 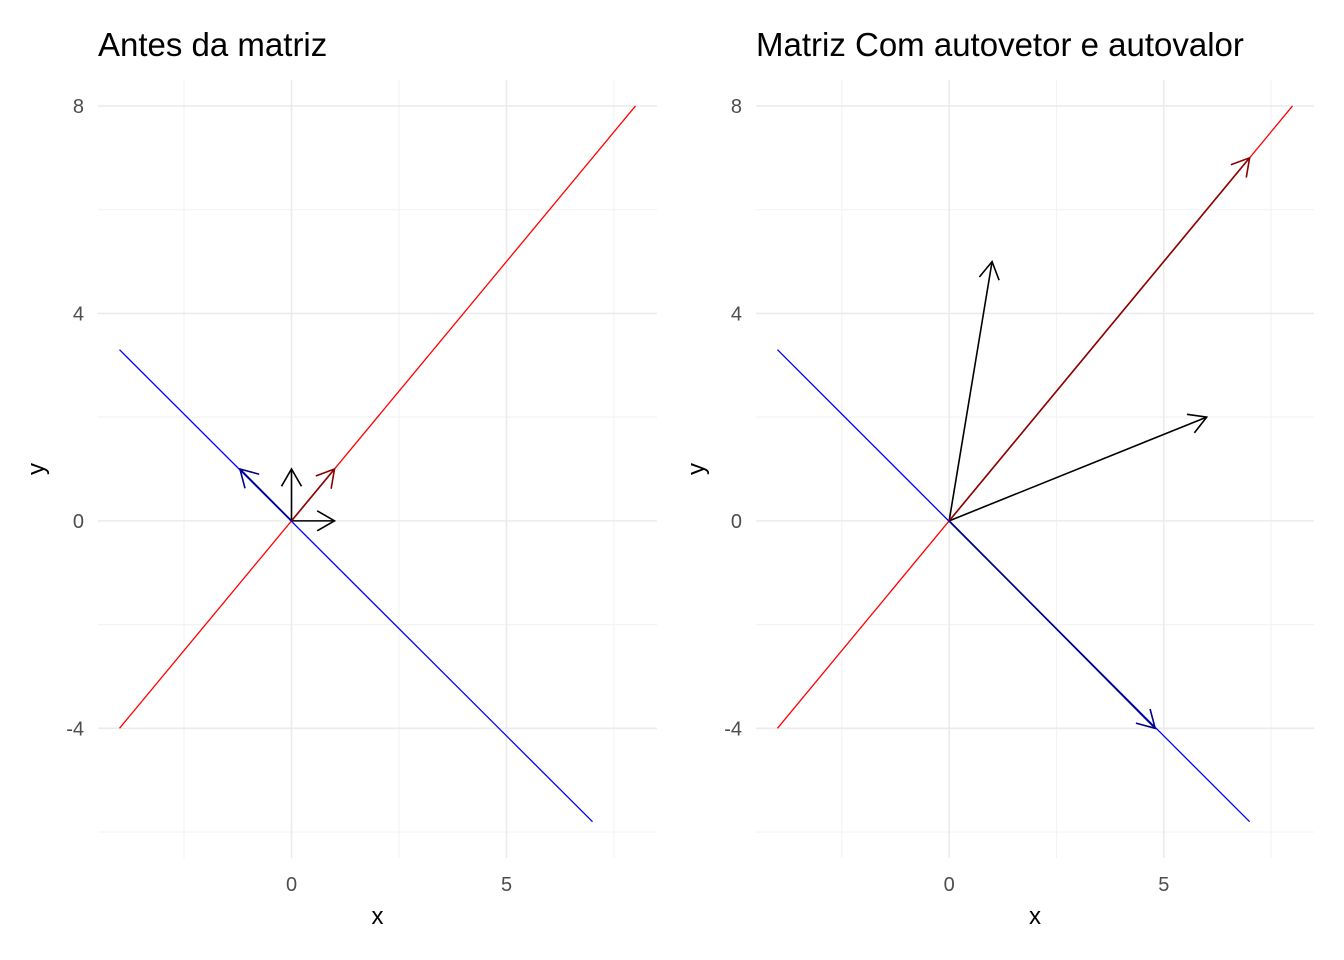 What do you see at coordinates (1000, 44) in the screenshot?
I see `chart-title: Matriz Com autovetor e autovalor` at bounding box center [1000, 44].